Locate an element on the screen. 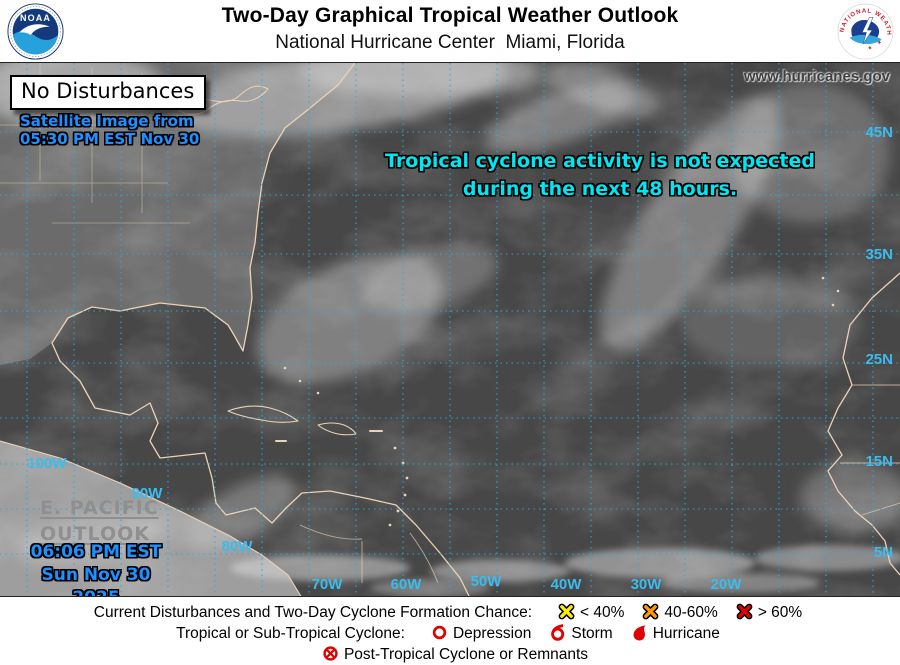 This screenshot has width=900, height=665. website-watermark: www.hurricanes.gov is located at coordinates (817, 76).